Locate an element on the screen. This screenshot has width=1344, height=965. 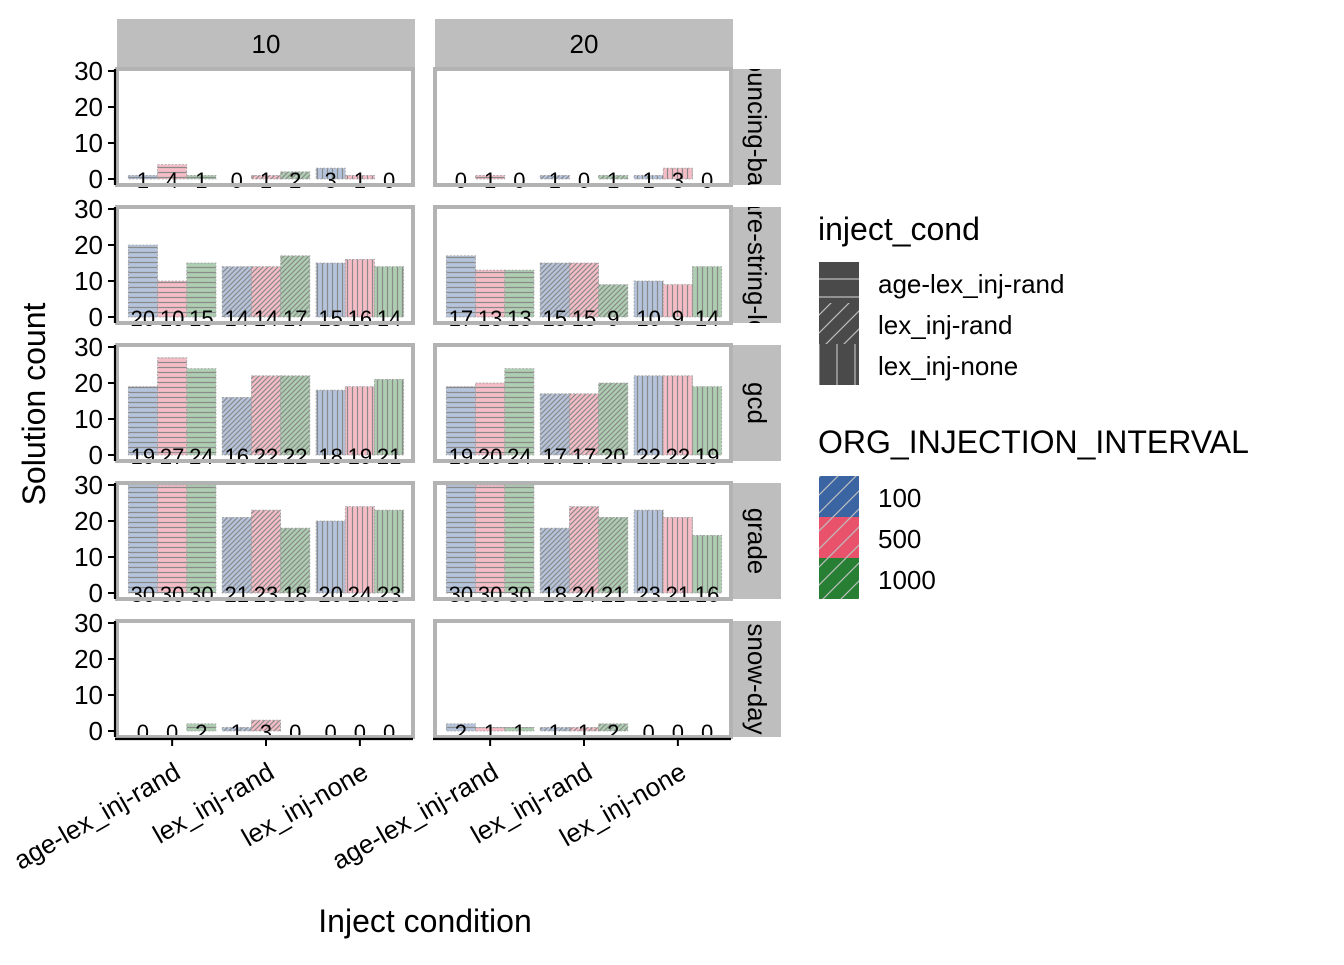
bar-value-label: 9 is located at coordinates (678, 318).